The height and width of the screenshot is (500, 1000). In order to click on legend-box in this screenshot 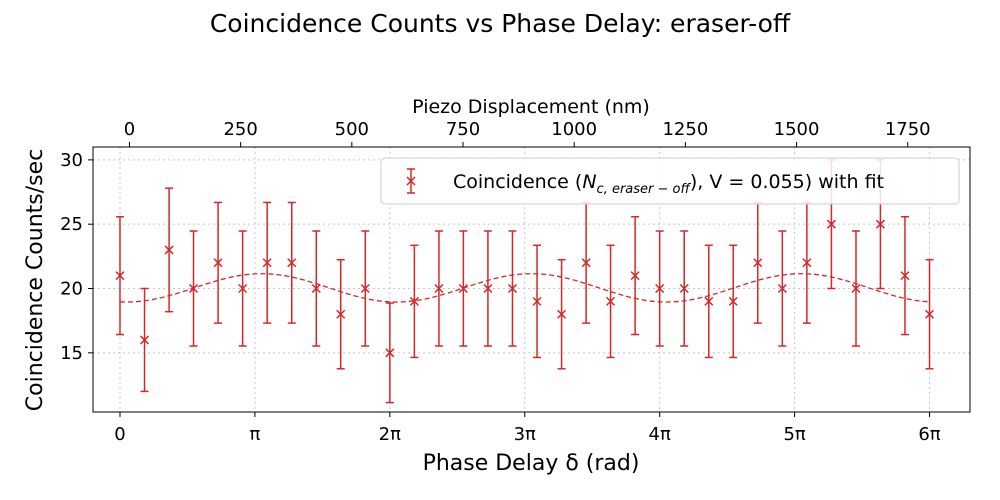, I will do `click(670, 181)`.